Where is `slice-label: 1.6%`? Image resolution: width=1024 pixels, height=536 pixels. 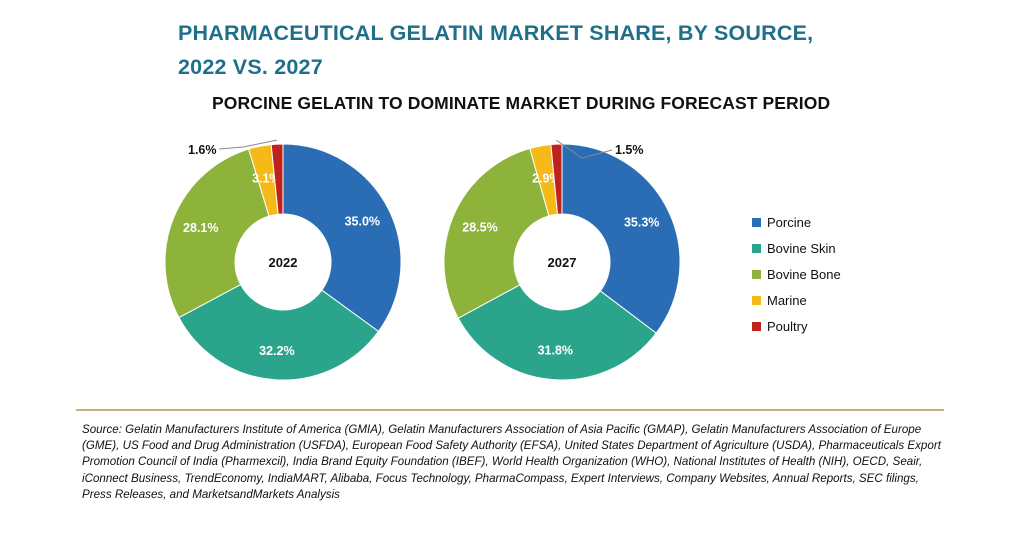
slice-label: 1.6% is located at coordinates (202, 150).